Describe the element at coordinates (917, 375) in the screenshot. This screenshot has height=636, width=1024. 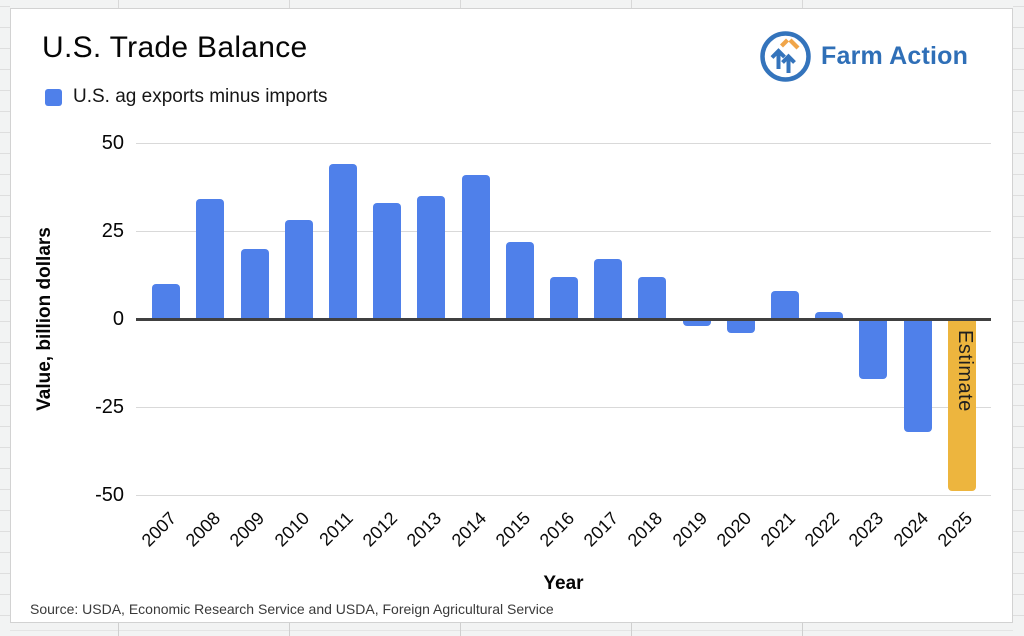
I see `bar-2024` at that location.